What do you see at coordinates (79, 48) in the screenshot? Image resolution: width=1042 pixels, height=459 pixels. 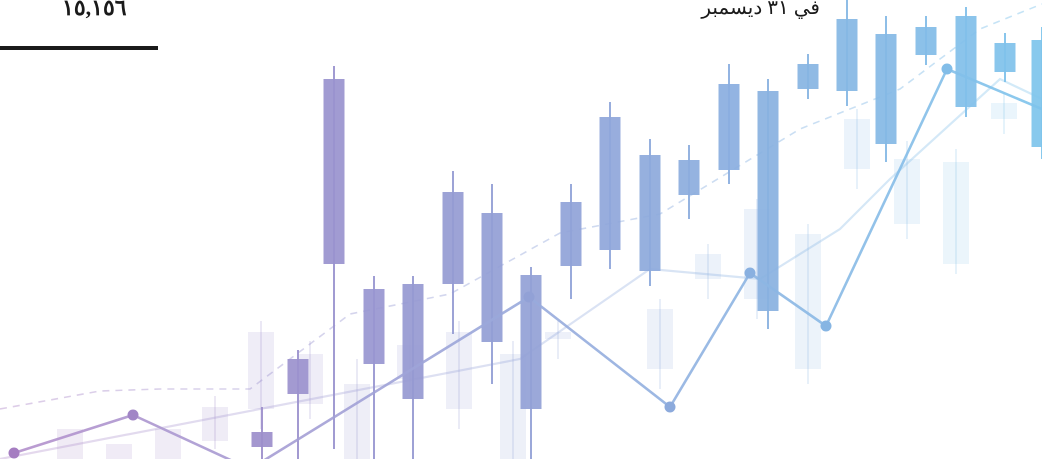 I see `header-divider` at bounding box center [79, 48].